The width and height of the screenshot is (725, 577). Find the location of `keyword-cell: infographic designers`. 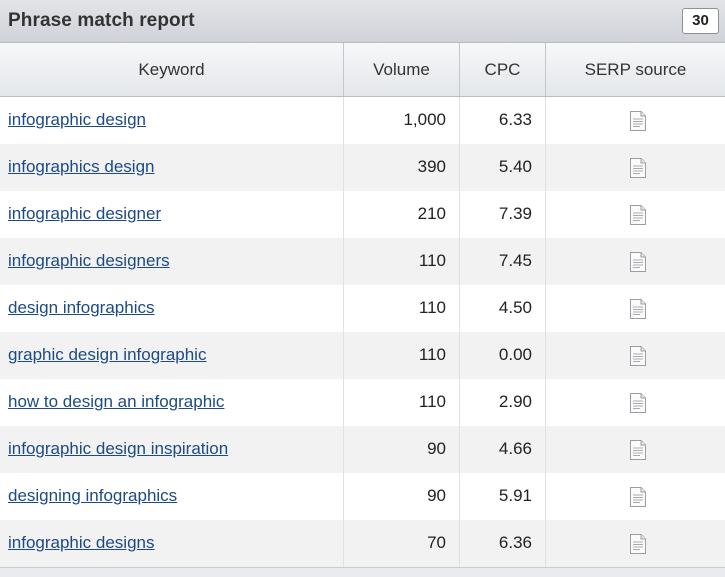

keyword-cell: infographic designers is located at coordinates (172, 261).